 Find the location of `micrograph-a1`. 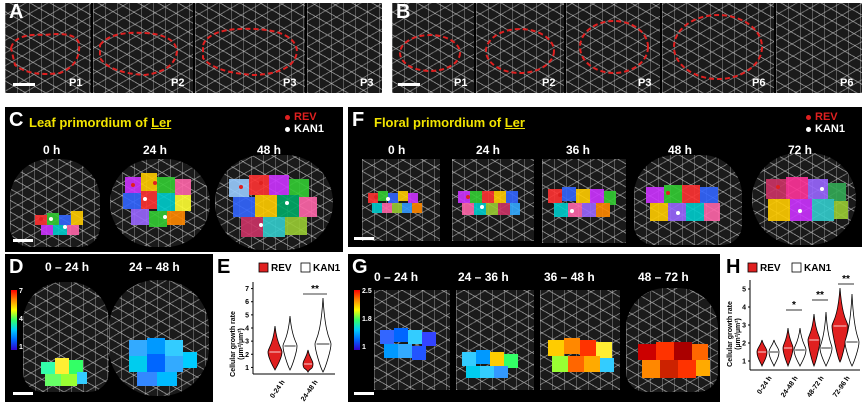

micrograph-a1 is located at coordinates (48, 48).